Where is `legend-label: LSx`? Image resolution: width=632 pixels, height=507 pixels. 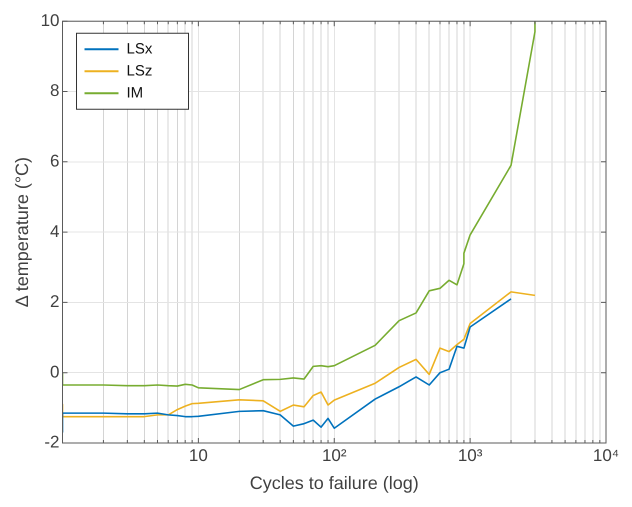 legend-label: LSx is located at coordinates (139, 49).